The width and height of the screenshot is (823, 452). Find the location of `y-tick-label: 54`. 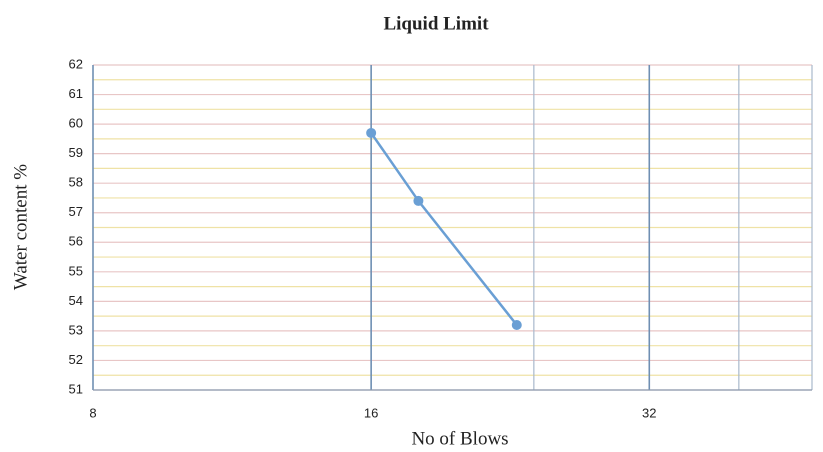

y-tick-label: 54 is located at coordinates (76, 300).